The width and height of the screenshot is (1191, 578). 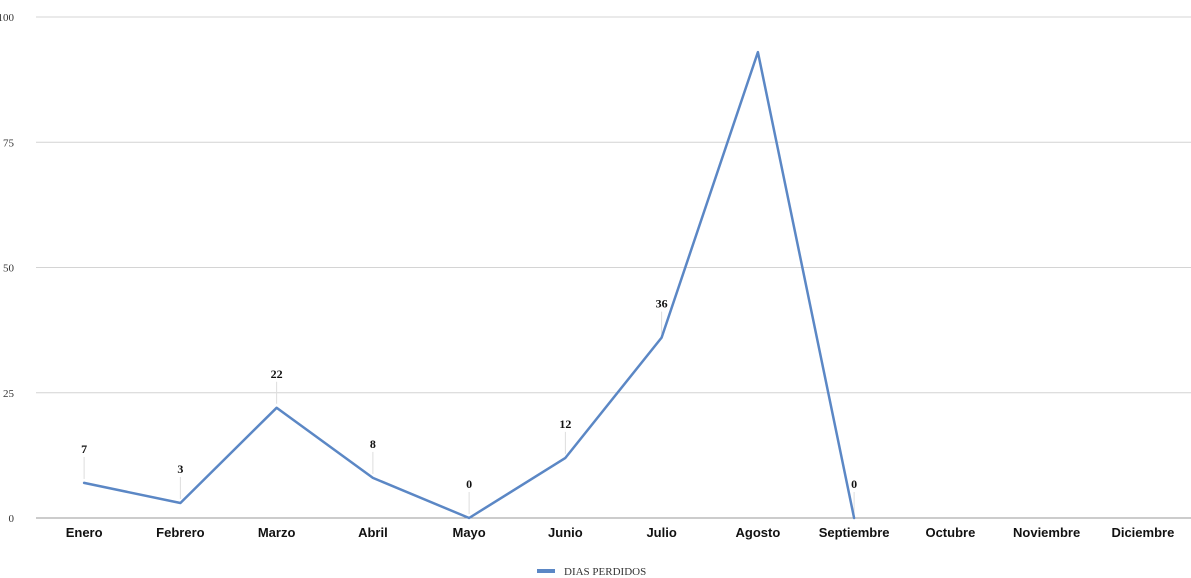 I want to click on y-tick-label: 0, so click(x=12, y=519).